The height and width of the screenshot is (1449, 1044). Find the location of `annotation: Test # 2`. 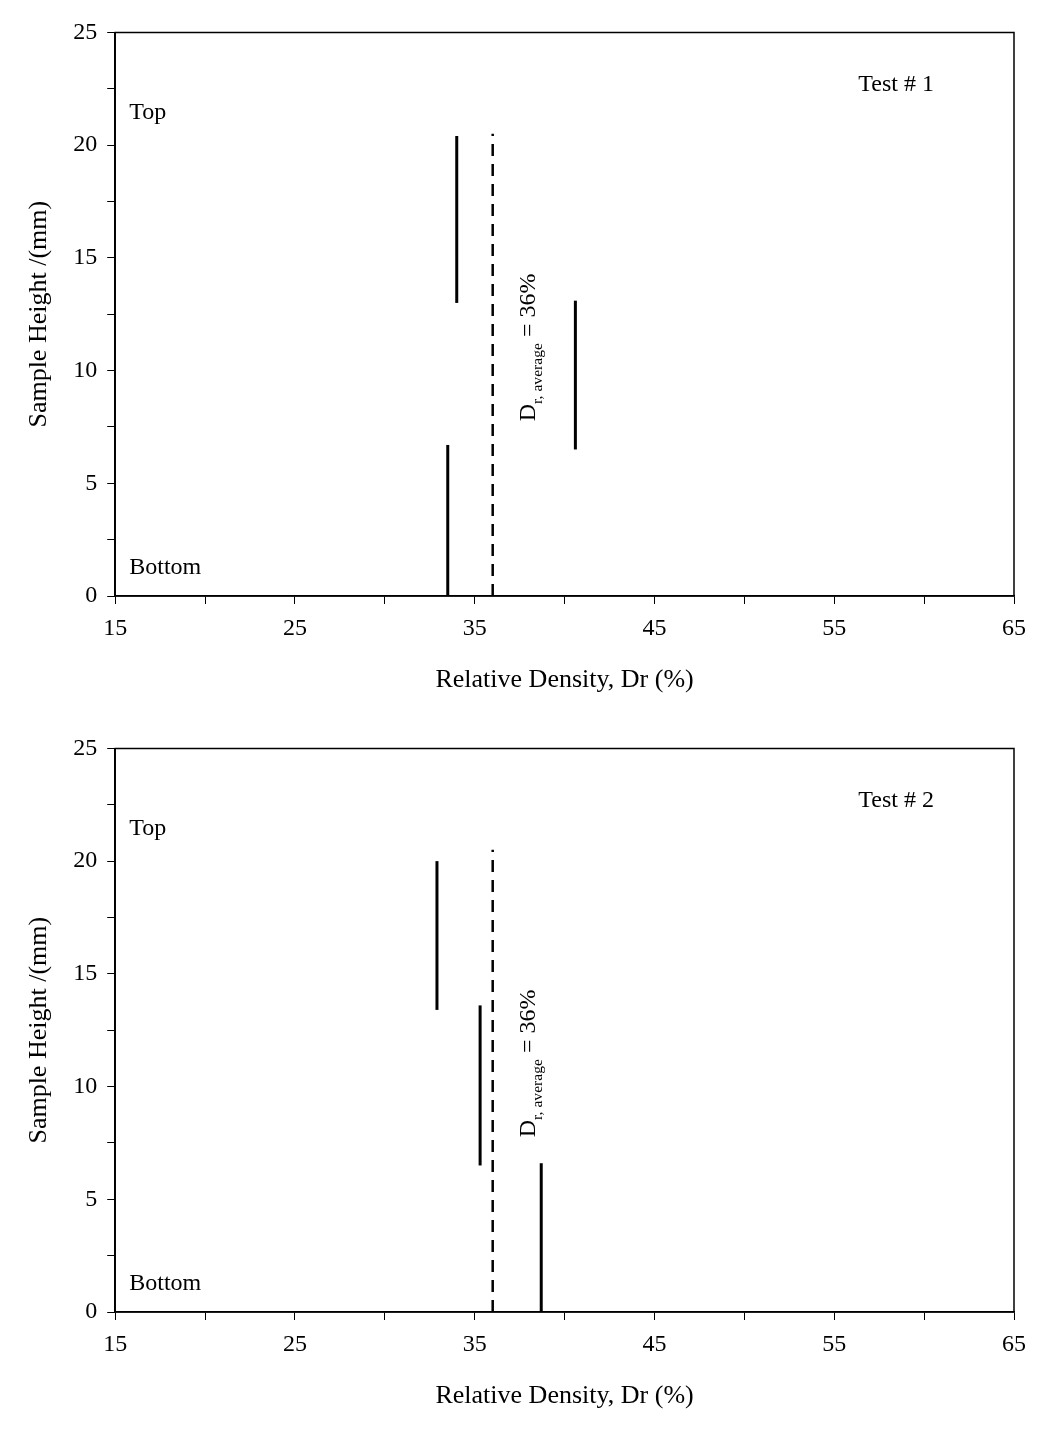

annotation: Test # 2 is located at coordinates (896, 798).